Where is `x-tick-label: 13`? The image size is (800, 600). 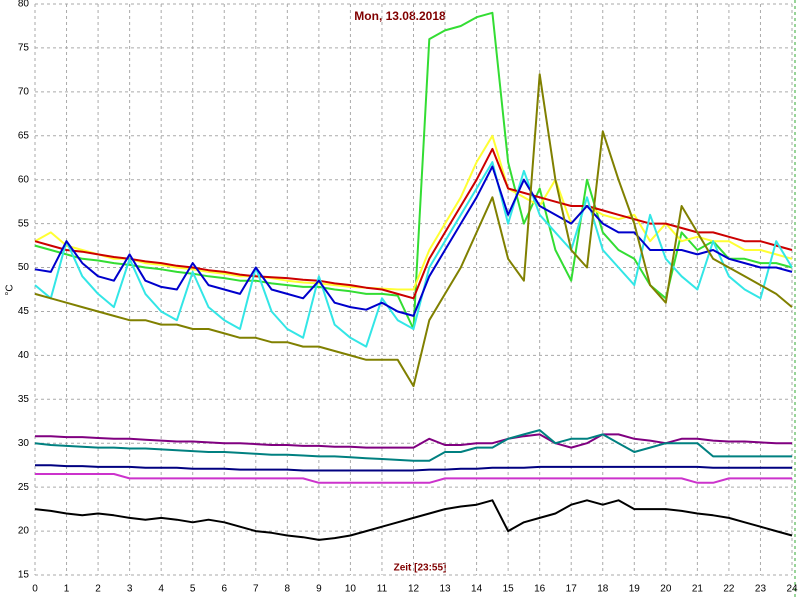 x-tick-label: 13 is located at coordinates (445, 589).